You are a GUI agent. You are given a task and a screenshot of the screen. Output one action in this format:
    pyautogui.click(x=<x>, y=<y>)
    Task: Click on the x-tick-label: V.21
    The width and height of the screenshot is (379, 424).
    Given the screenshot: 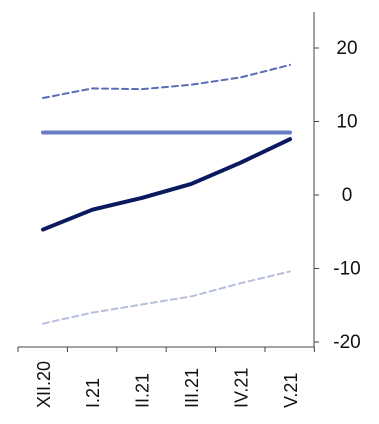 What is the action you would take?
    pyautogui.click(x=291, y=390)
    